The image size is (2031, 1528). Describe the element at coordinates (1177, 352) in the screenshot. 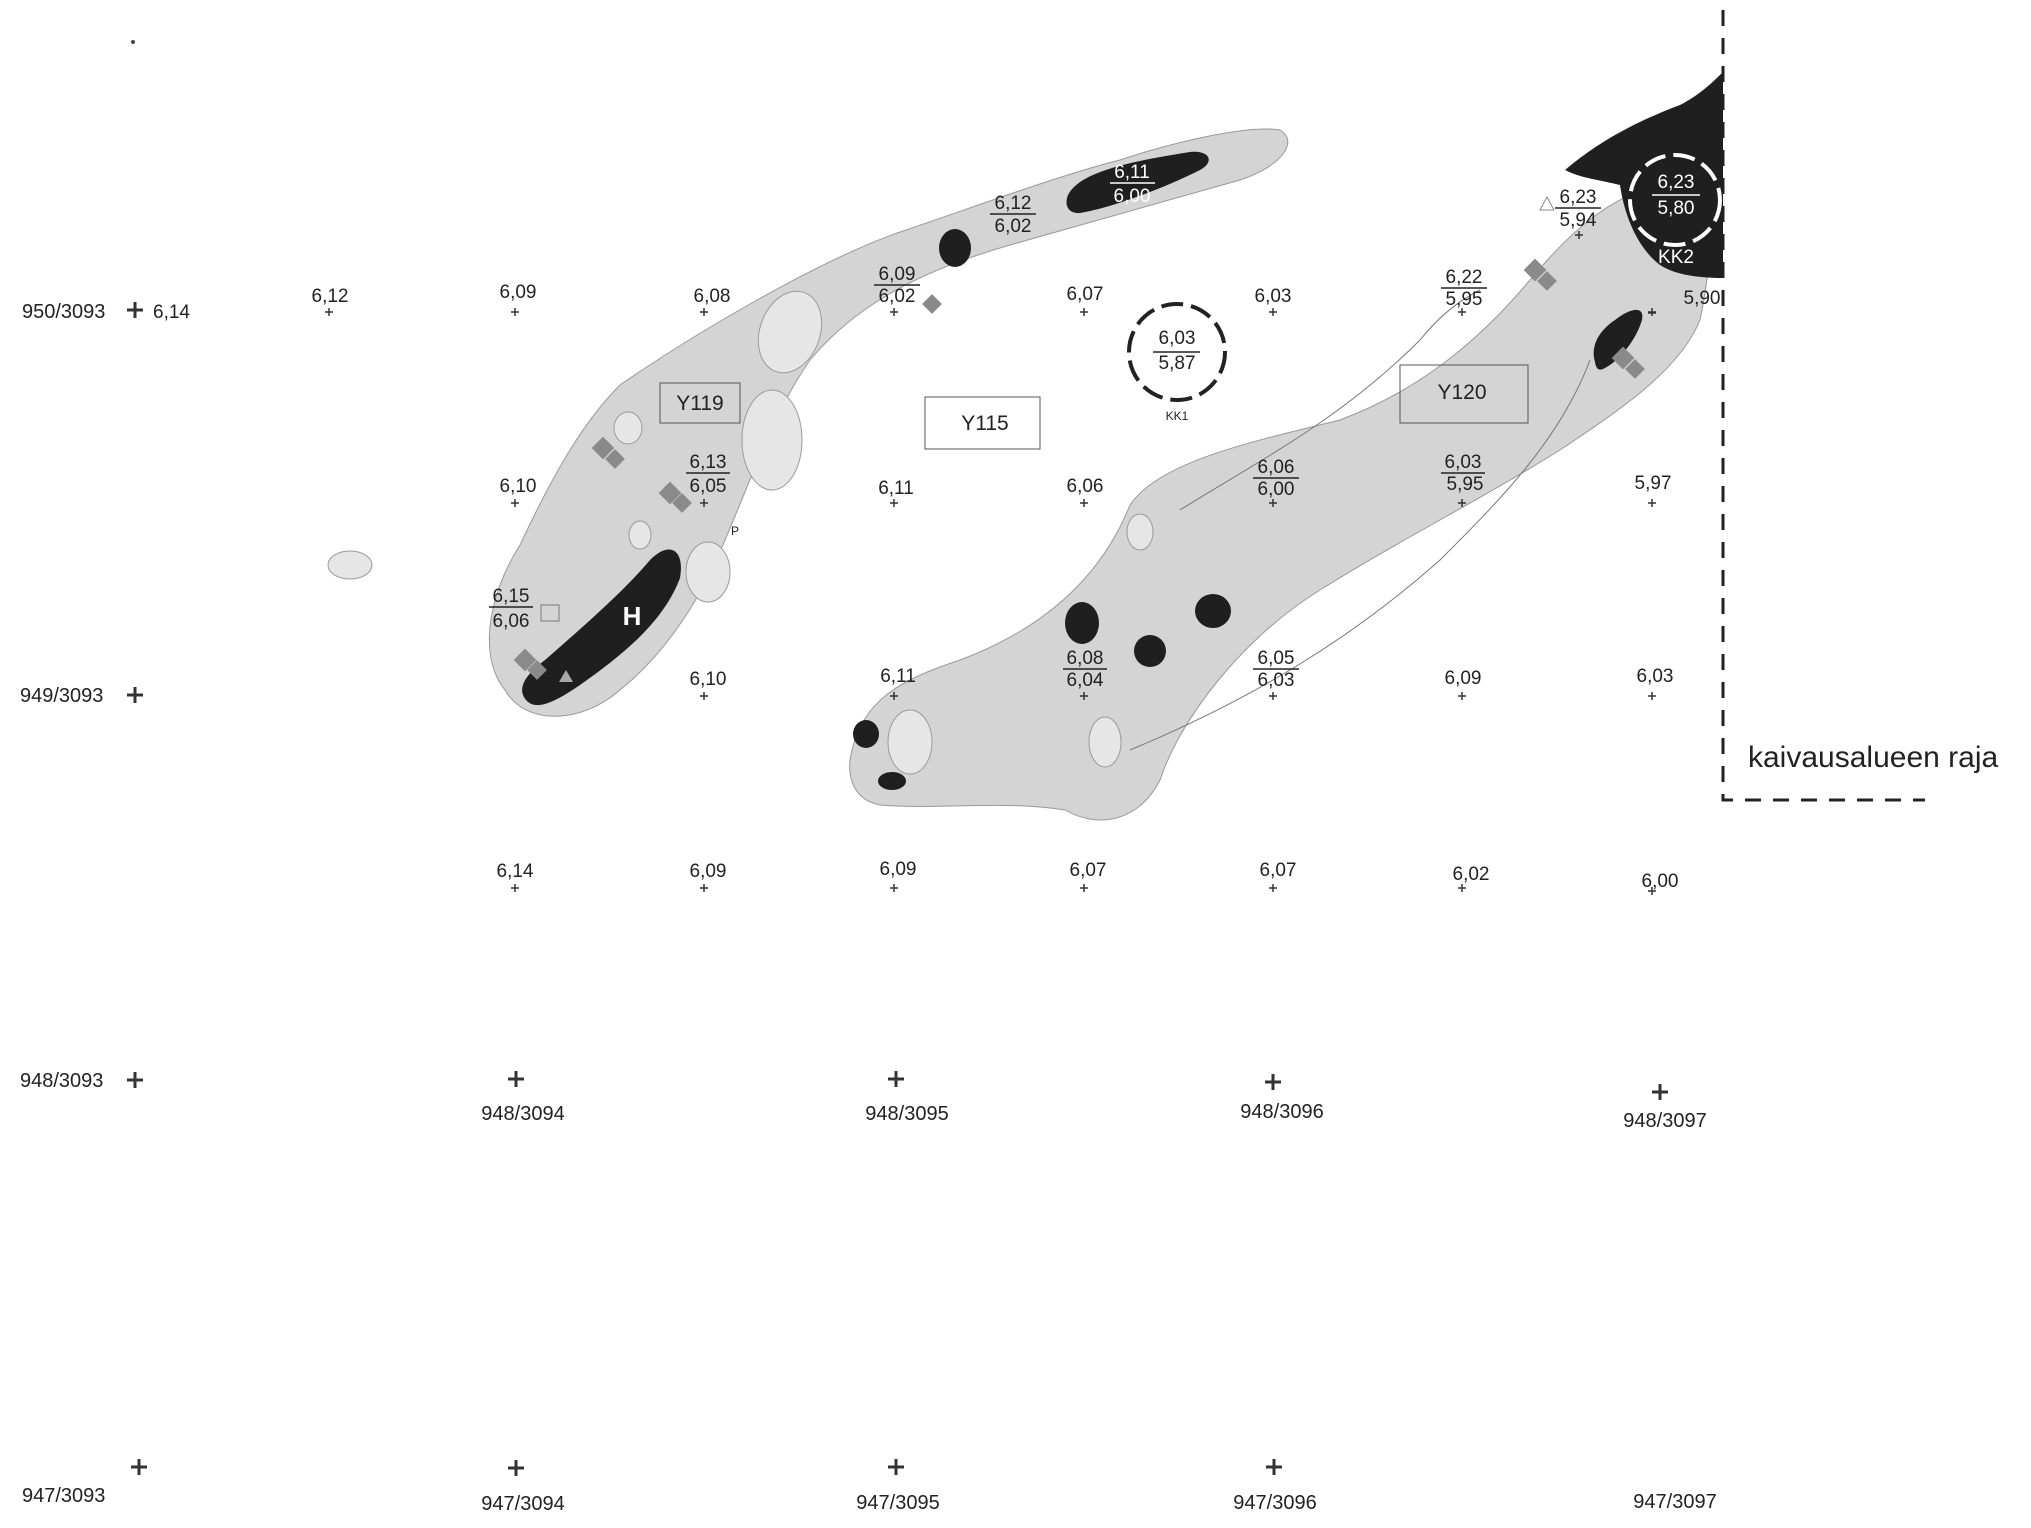

I see `kk1-circle` at that location.